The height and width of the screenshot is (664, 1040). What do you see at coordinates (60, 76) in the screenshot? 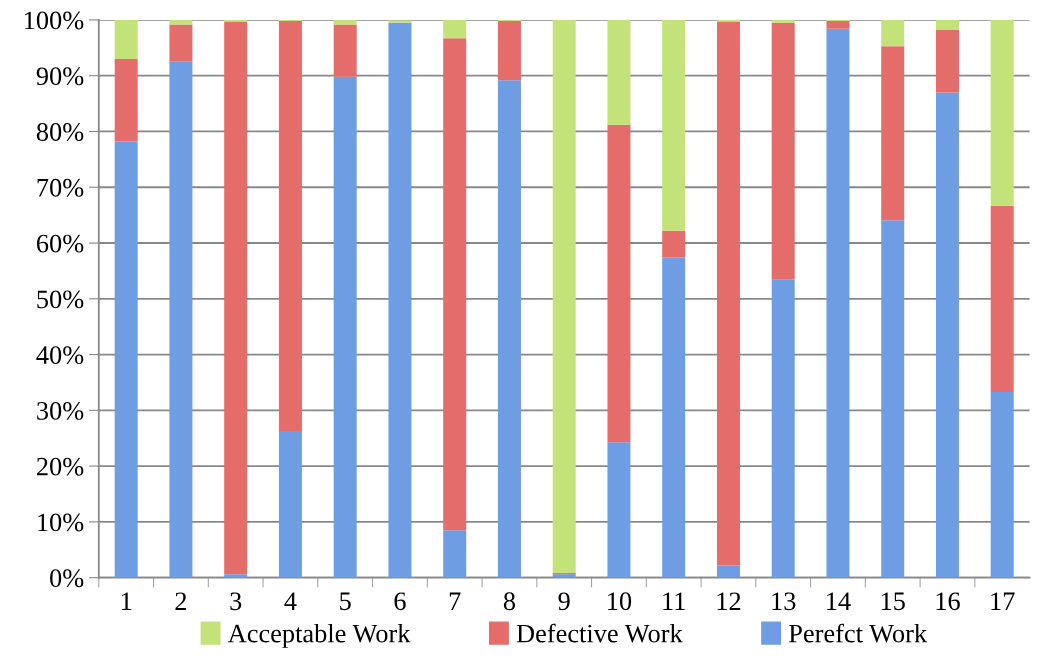
I see `y-tick-label: 90%` at bounding box center [60, 76].